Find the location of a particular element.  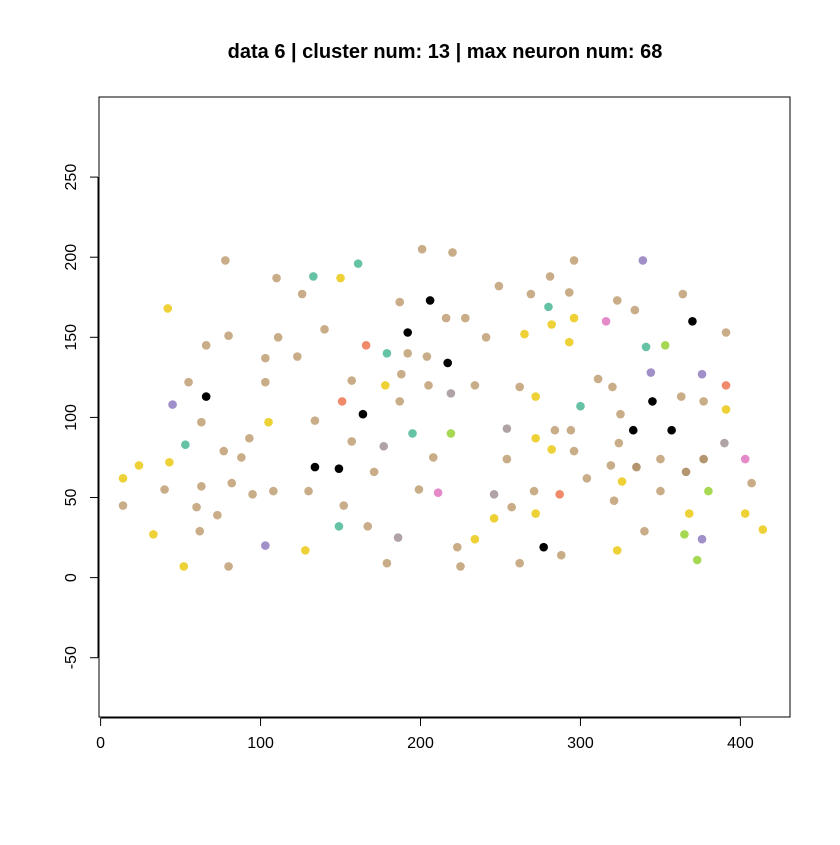

y-tick-label: 0 is located at coordinates (71, 577).